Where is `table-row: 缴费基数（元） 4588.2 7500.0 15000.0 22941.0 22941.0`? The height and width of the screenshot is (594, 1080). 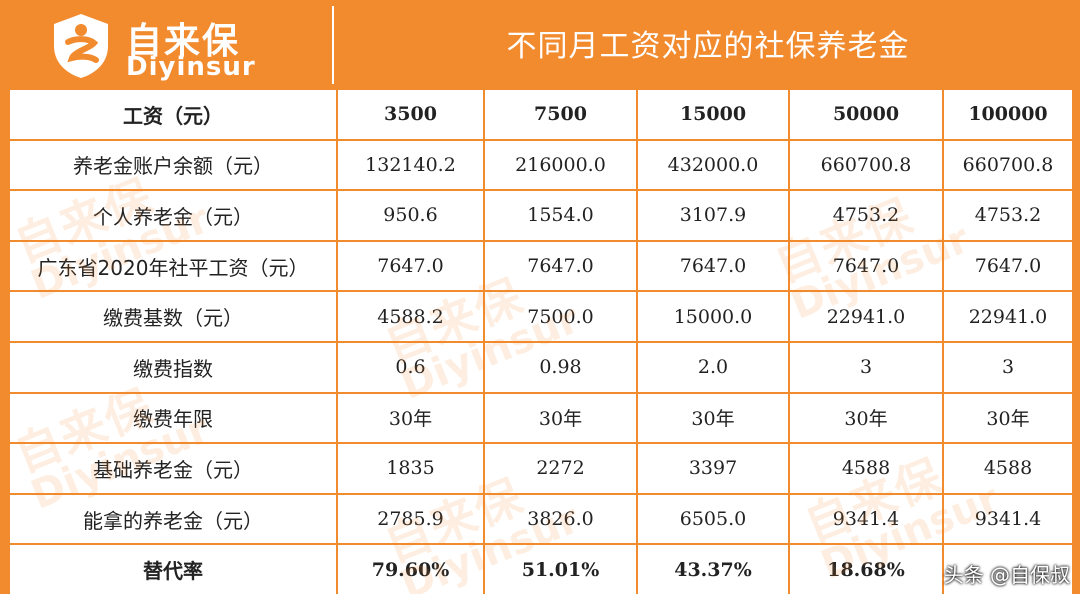 table-row: 缴费基数（元） 4588.2 7500.0 15000.0 22941.0 22941.0 is located at coordinates (541, 316).